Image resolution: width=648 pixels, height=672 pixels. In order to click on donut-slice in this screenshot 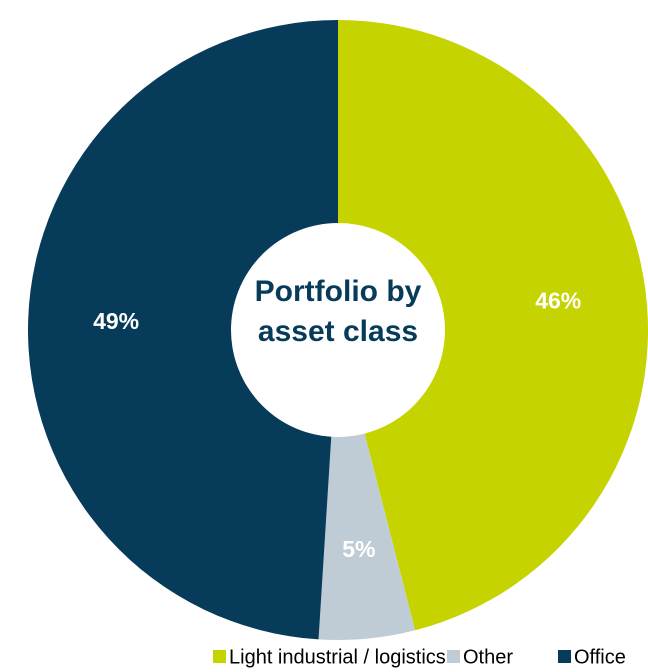, I will do `click(367, 537)`.